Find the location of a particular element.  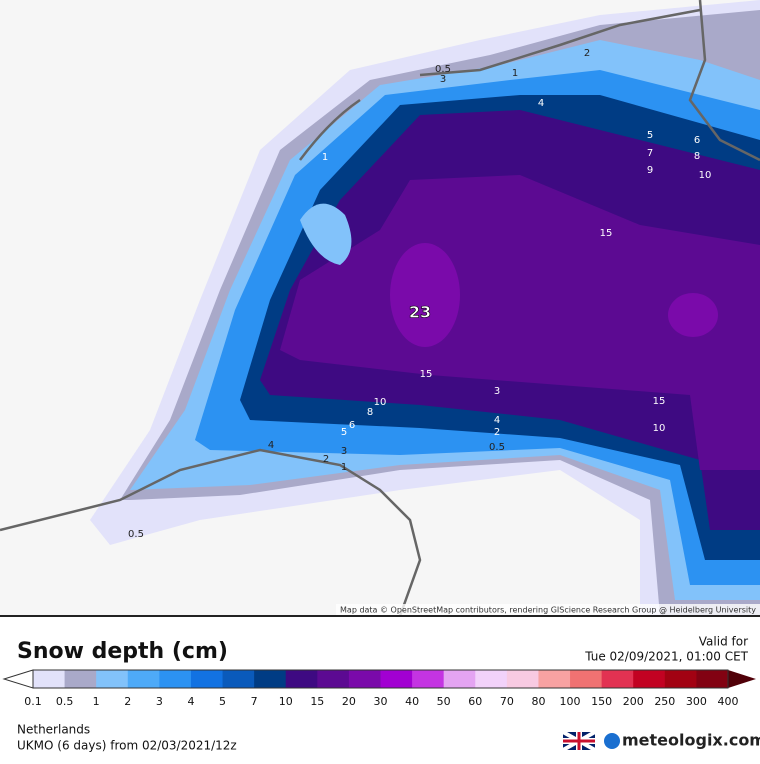

coastline is located at coordinates (500, 84).